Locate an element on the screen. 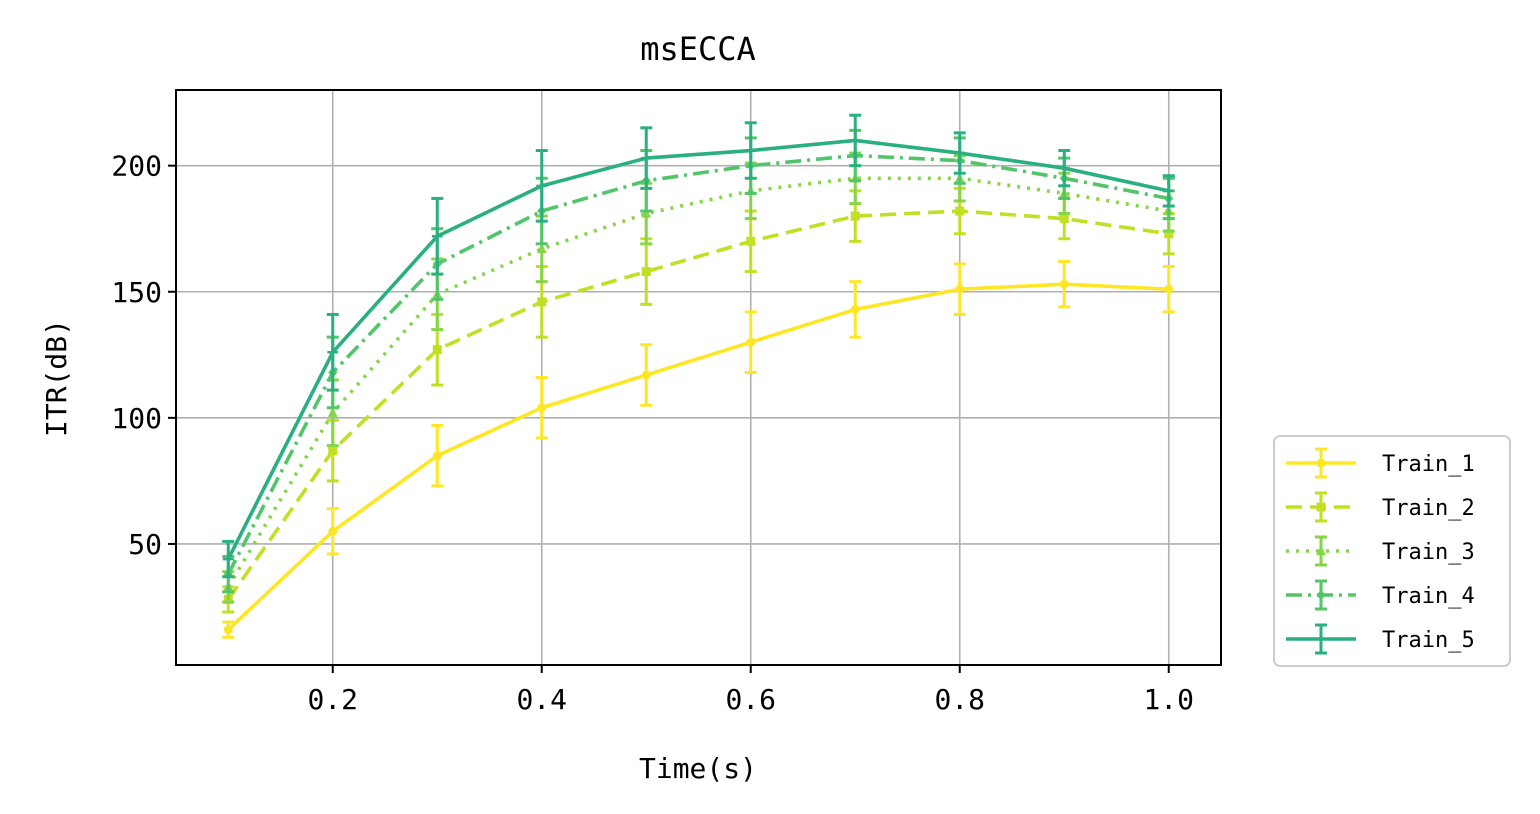  legend-item: Train_5 is located at coordinates (1380, 639).